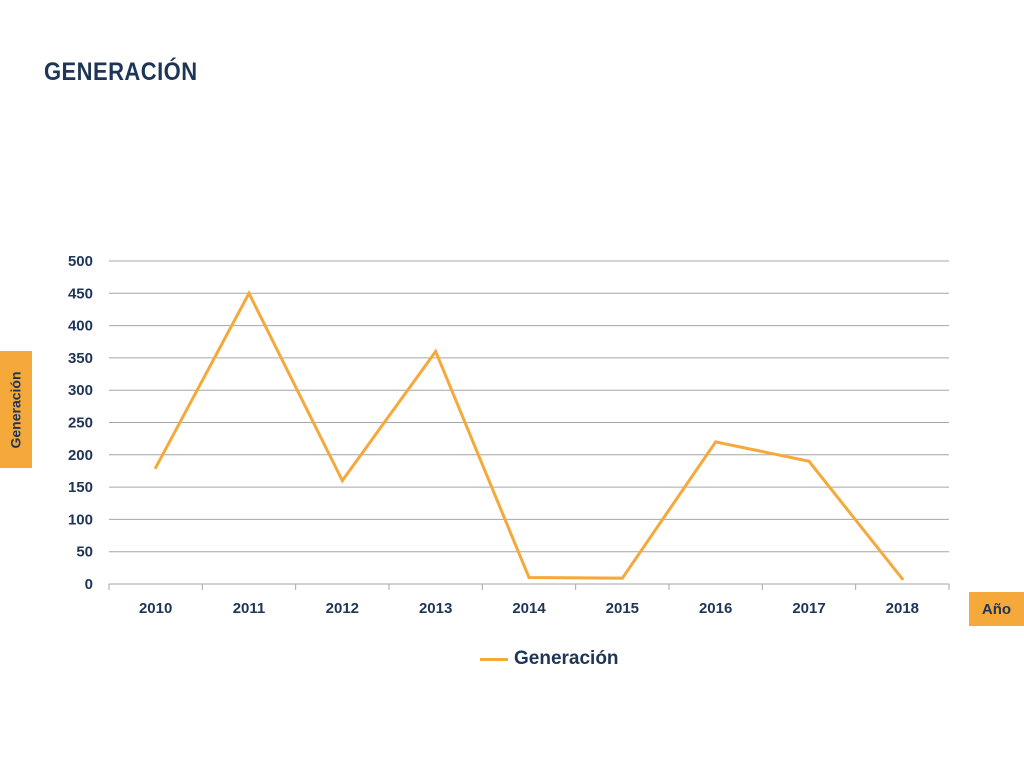 This screenshot has height=768, width=1024. I want to click on x-tick-label: 2014, so click(529, 608).